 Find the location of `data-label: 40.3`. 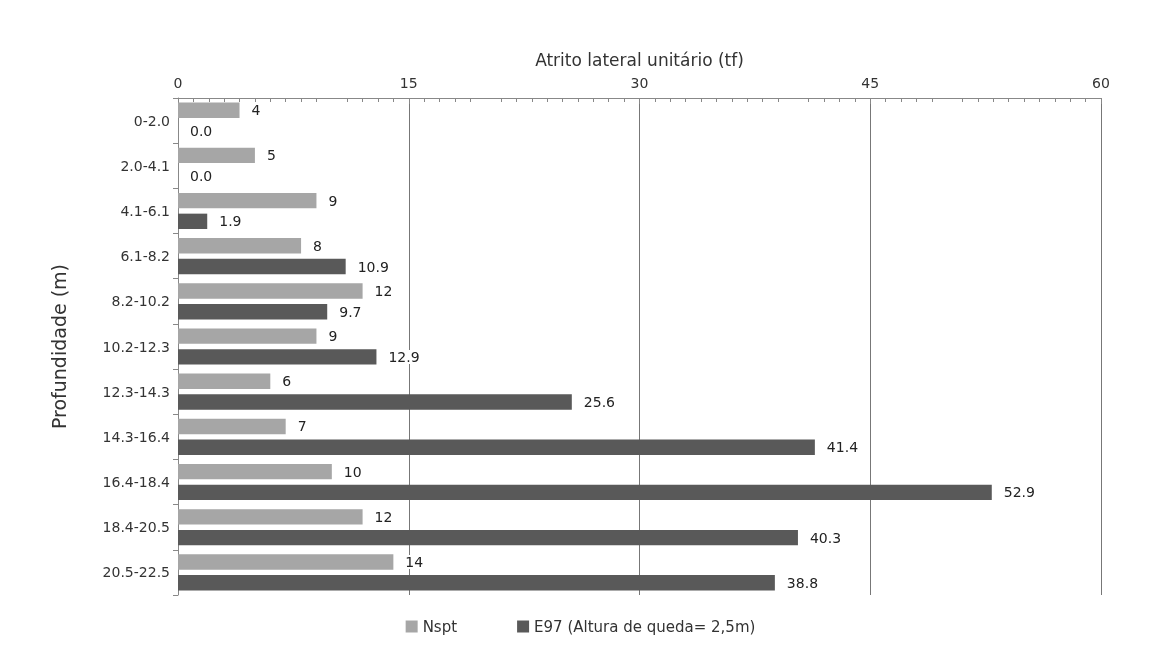

data-label: 40.3 is located at coordinates (825, 537).